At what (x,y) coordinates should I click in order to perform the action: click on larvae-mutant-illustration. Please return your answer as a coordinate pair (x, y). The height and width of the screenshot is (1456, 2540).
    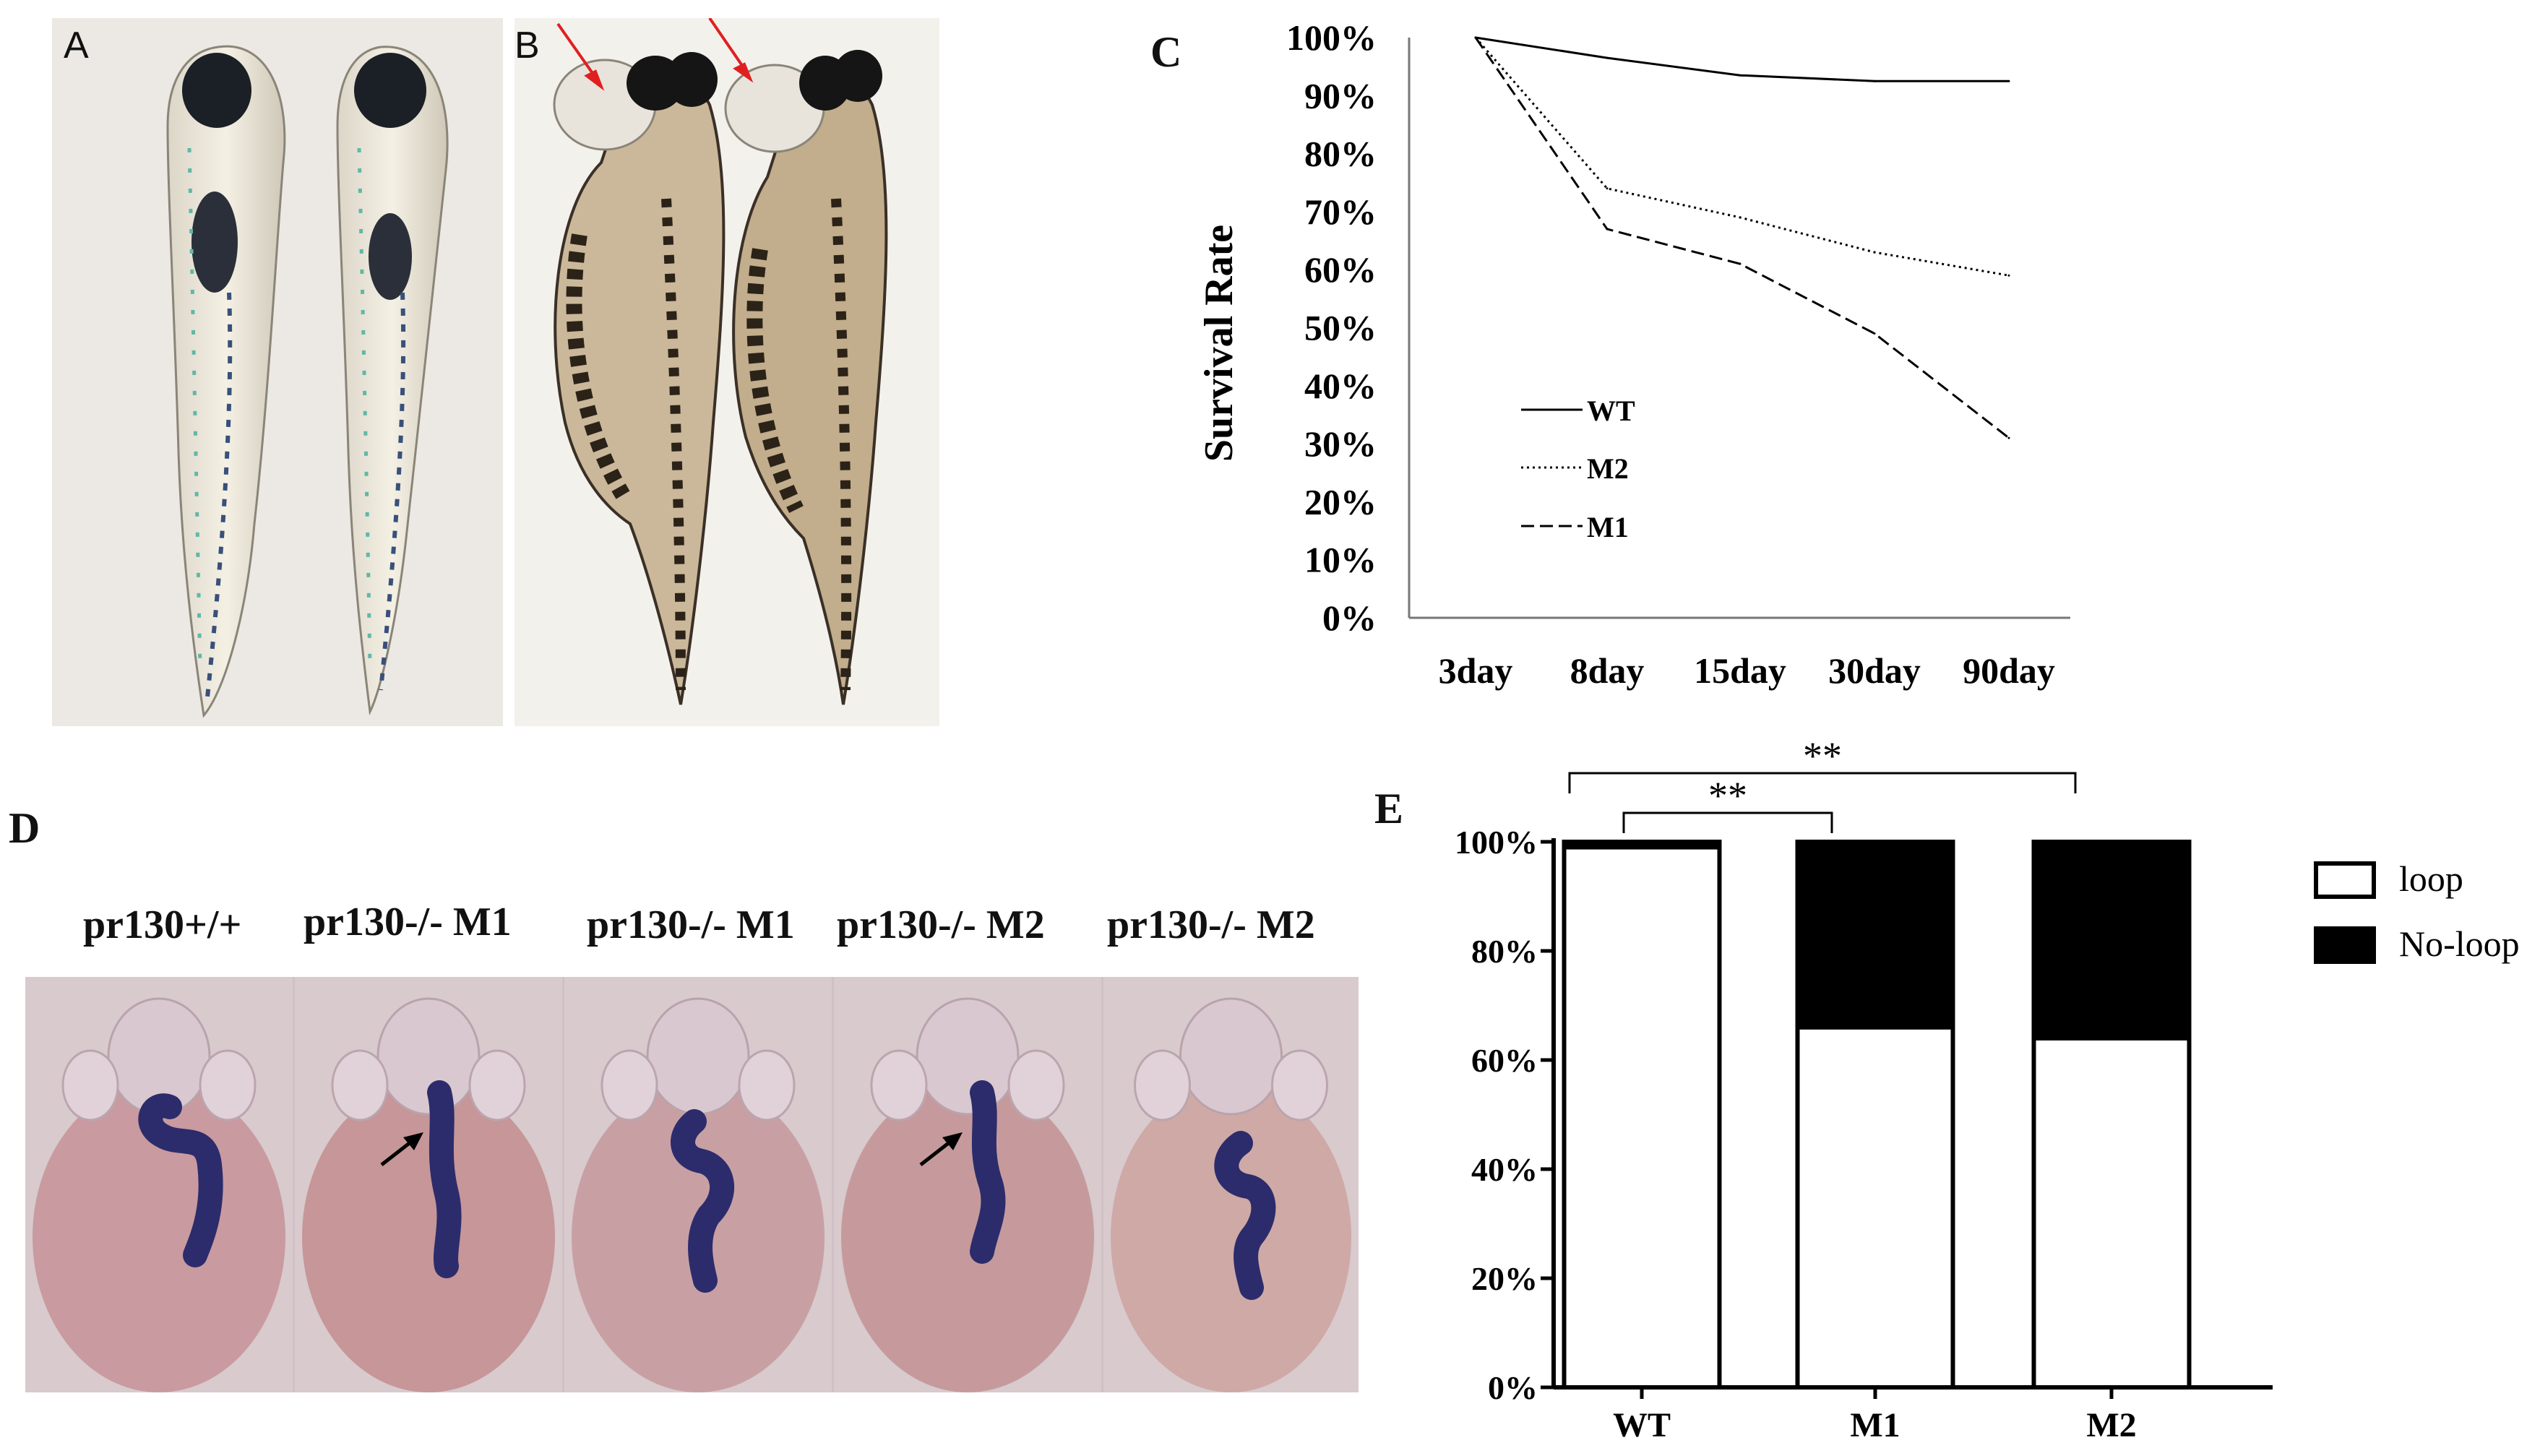
    Looking at the image, I should click on (720, 361).